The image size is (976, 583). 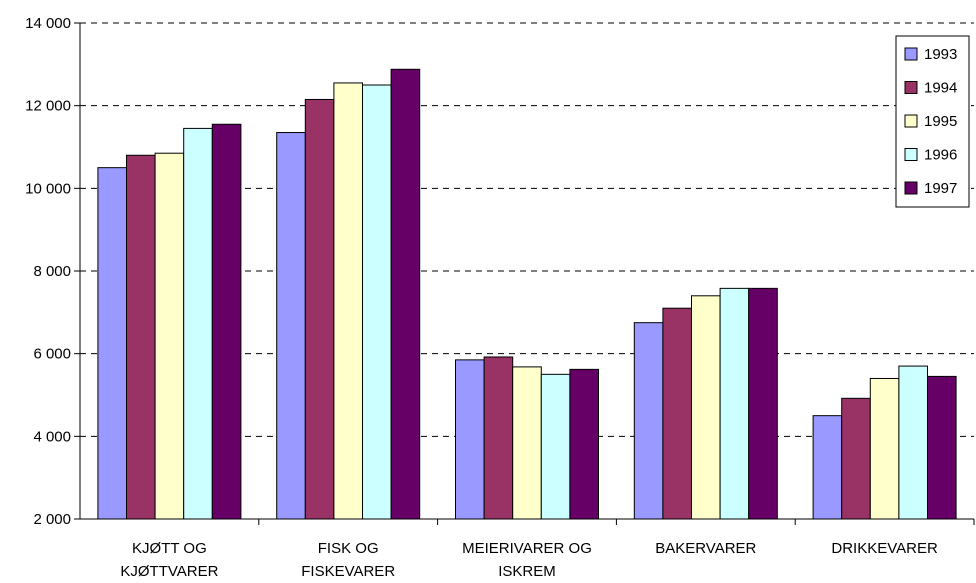 What do you see at coordinates (884, 548) in the screenshot?
I see `x-category-label: DRIKKEVARER` at bounding box center [884, 548].